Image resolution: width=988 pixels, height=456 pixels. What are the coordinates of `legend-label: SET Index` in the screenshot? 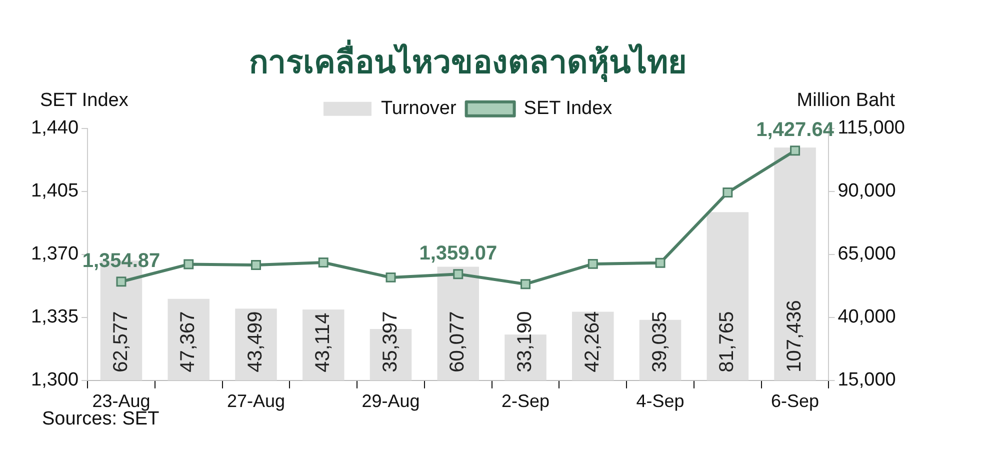 It's located at (568, 109).